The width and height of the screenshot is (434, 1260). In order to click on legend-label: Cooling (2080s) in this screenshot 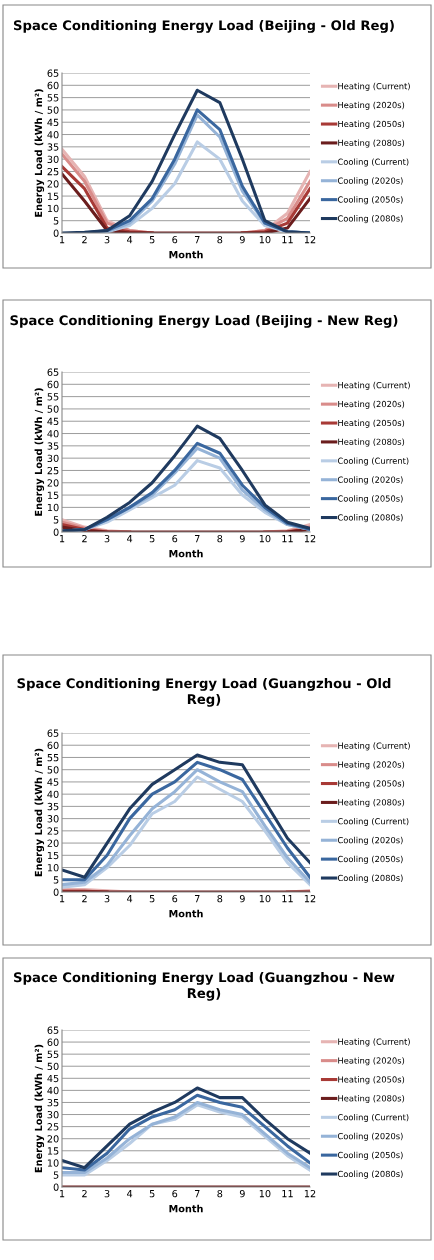, I will do `click(370, 1174)`.